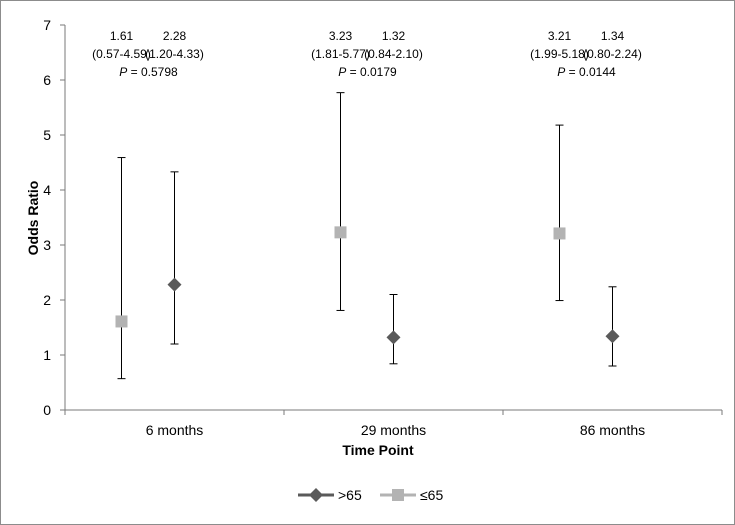 The image size is (735, 525). What do you see at coordinates (431, 495) in the screenshot?
I see `legend-label: ≤65` at bounding box center [431, 495].